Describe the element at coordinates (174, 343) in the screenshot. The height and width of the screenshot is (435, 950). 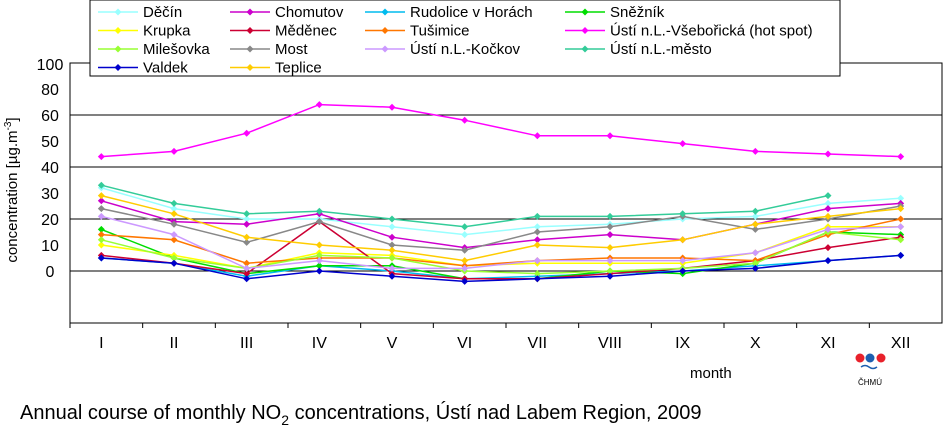
I see `x-tick-label: II` at that location.